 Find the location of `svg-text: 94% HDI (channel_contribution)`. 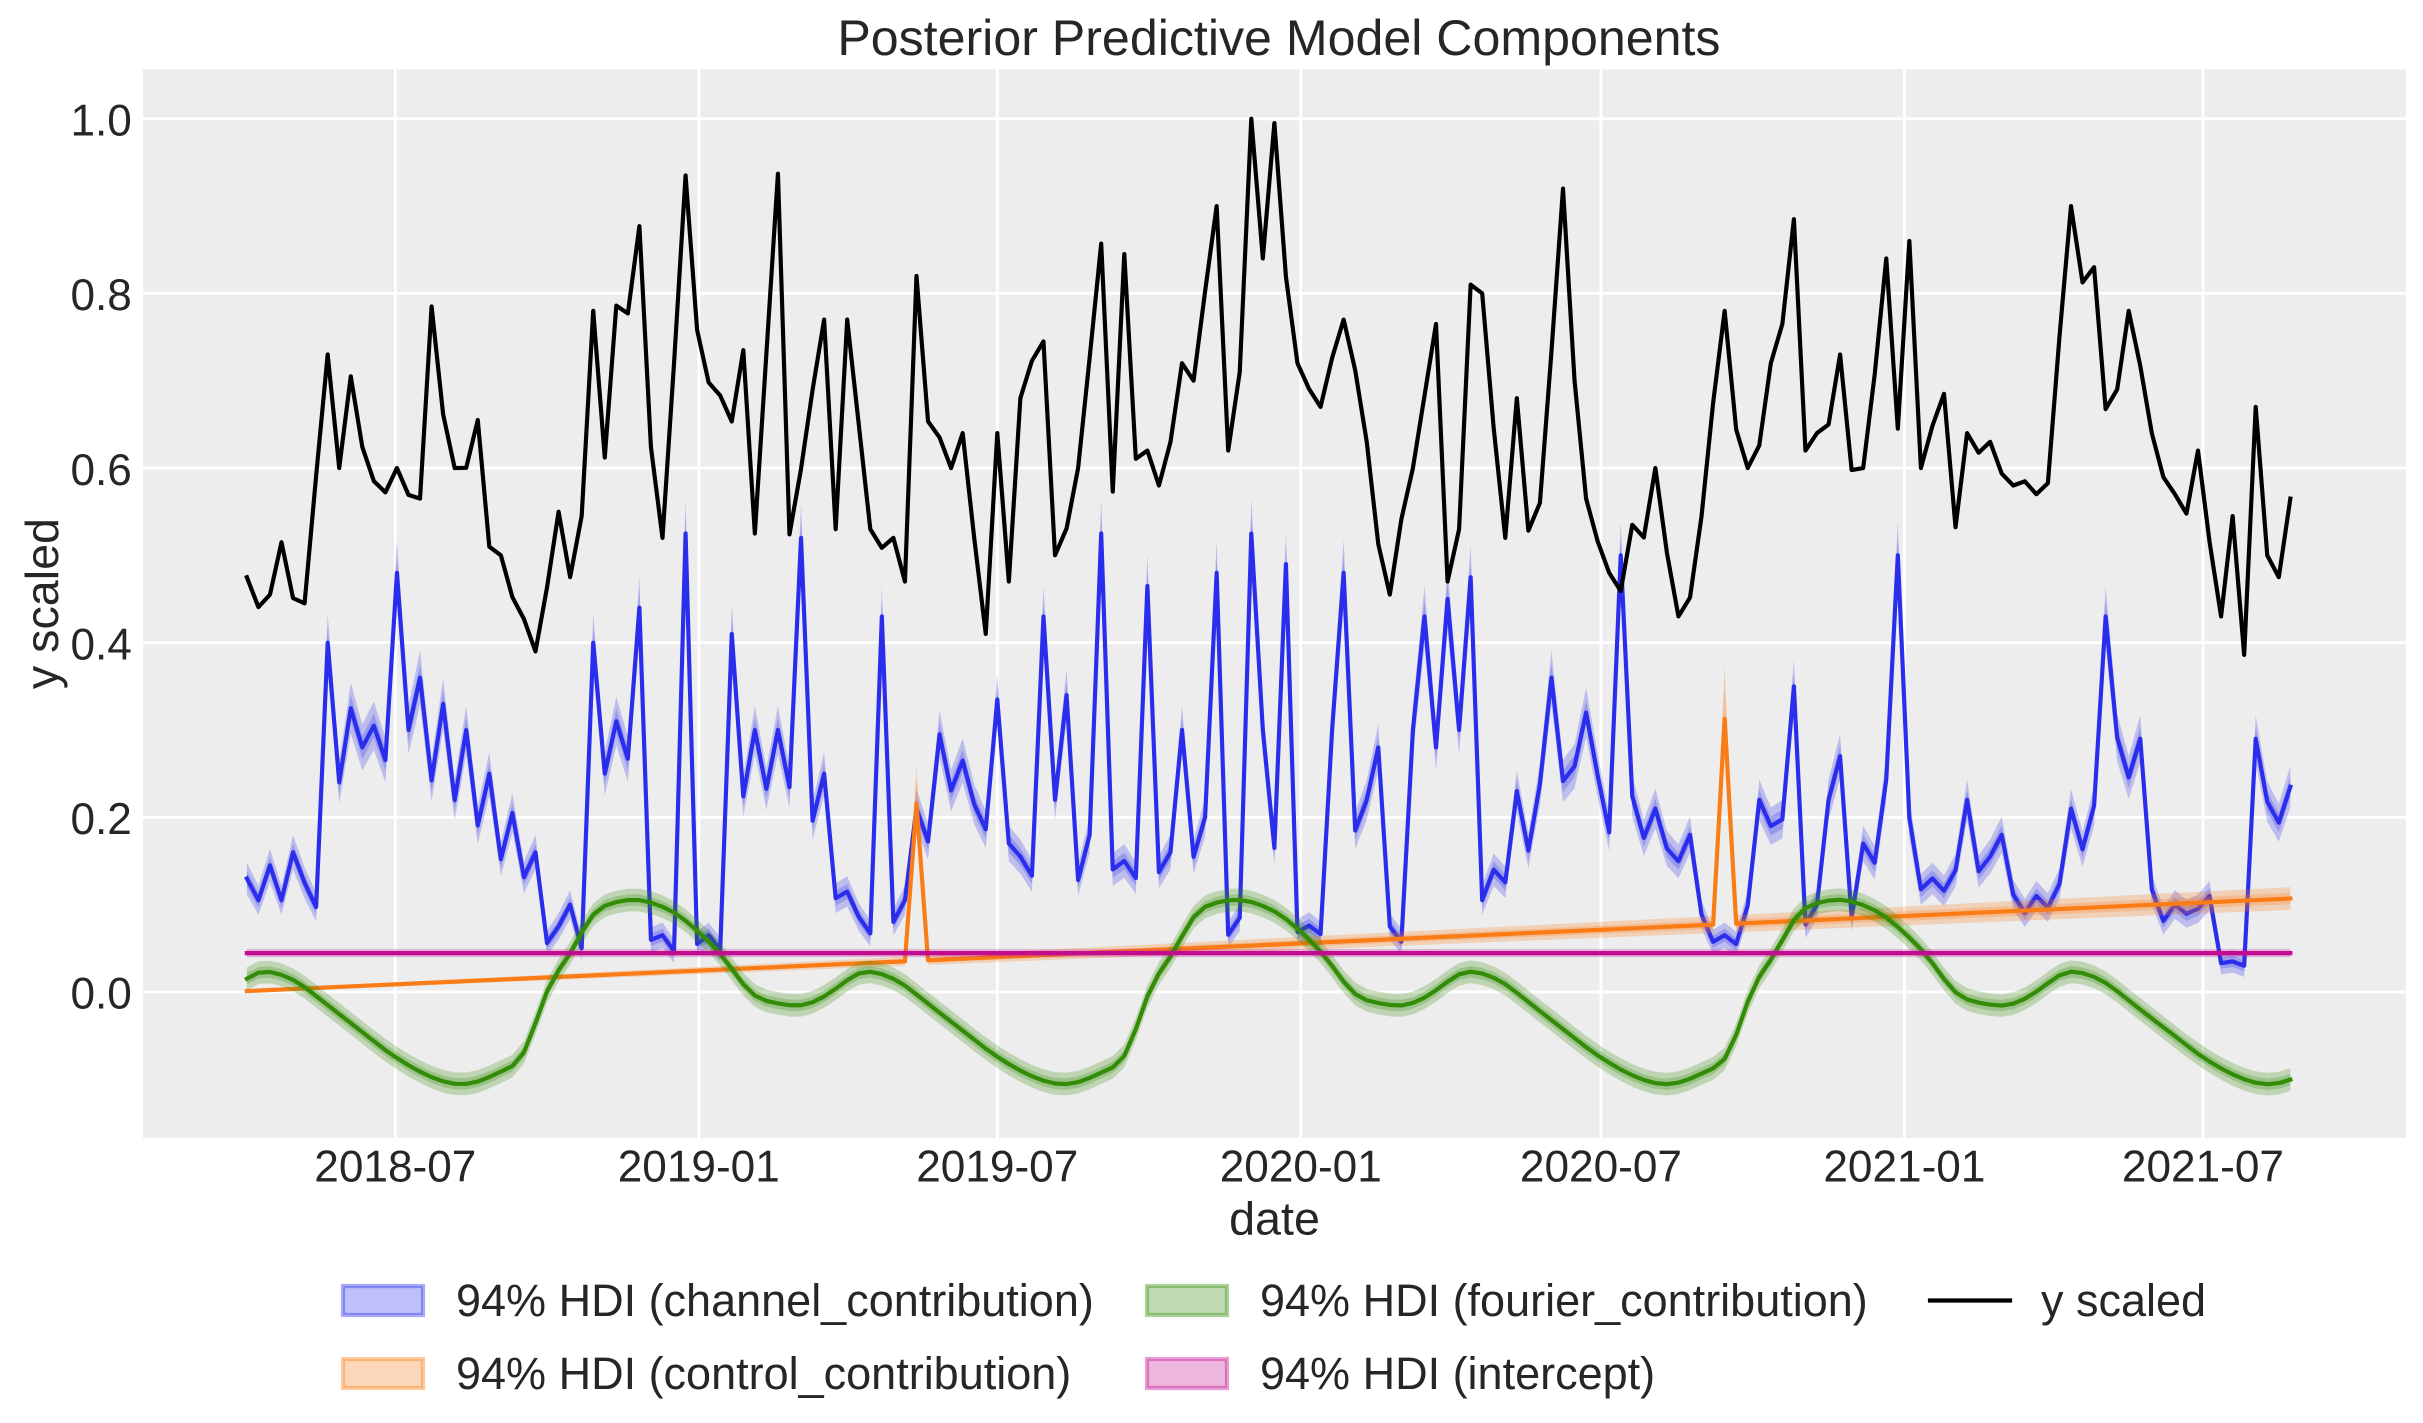

svg-text: 94% HDI (channel_contribution) is located at coordinates (775, 1300).